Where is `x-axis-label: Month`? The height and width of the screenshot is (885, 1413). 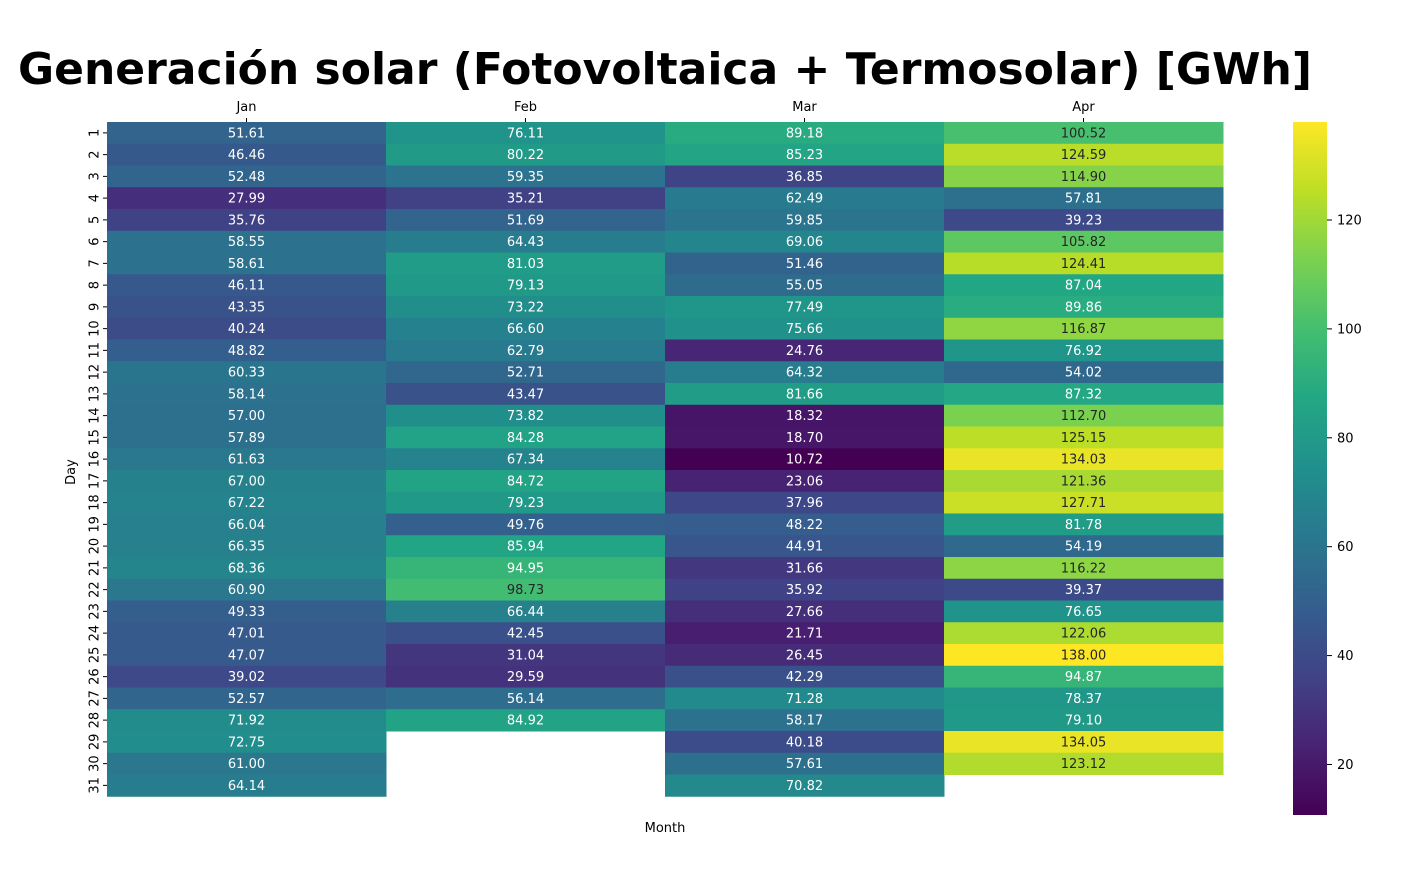 x-axis-label: Month is located at coordinates (665, 828).